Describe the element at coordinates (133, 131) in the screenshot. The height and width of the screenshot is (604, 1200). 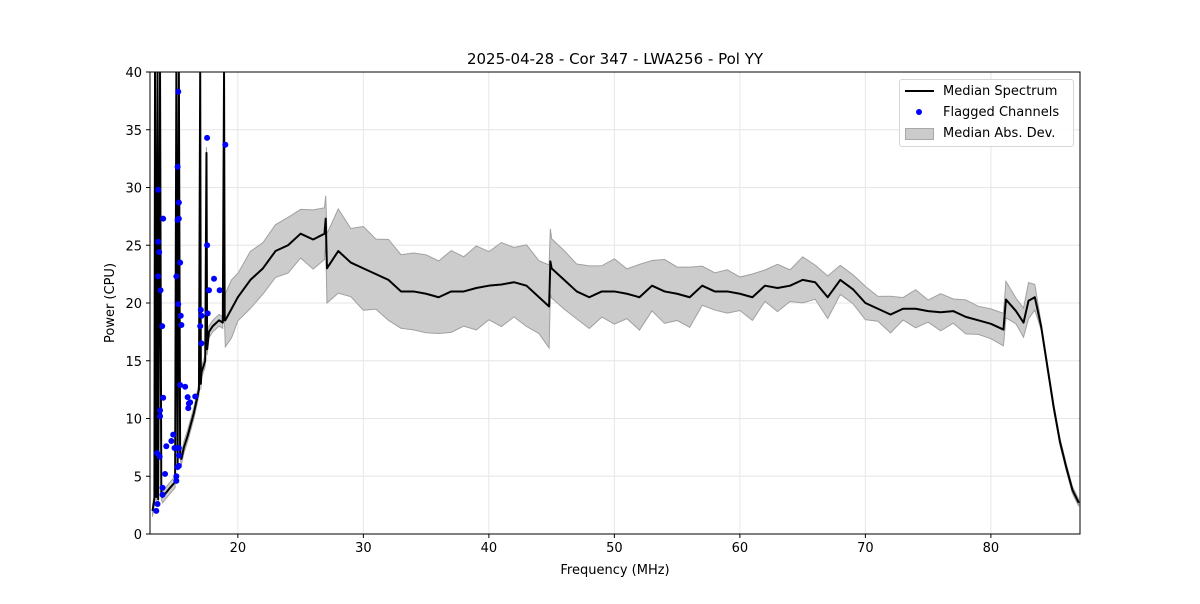
I see `y-tick-label: 35` at that location.